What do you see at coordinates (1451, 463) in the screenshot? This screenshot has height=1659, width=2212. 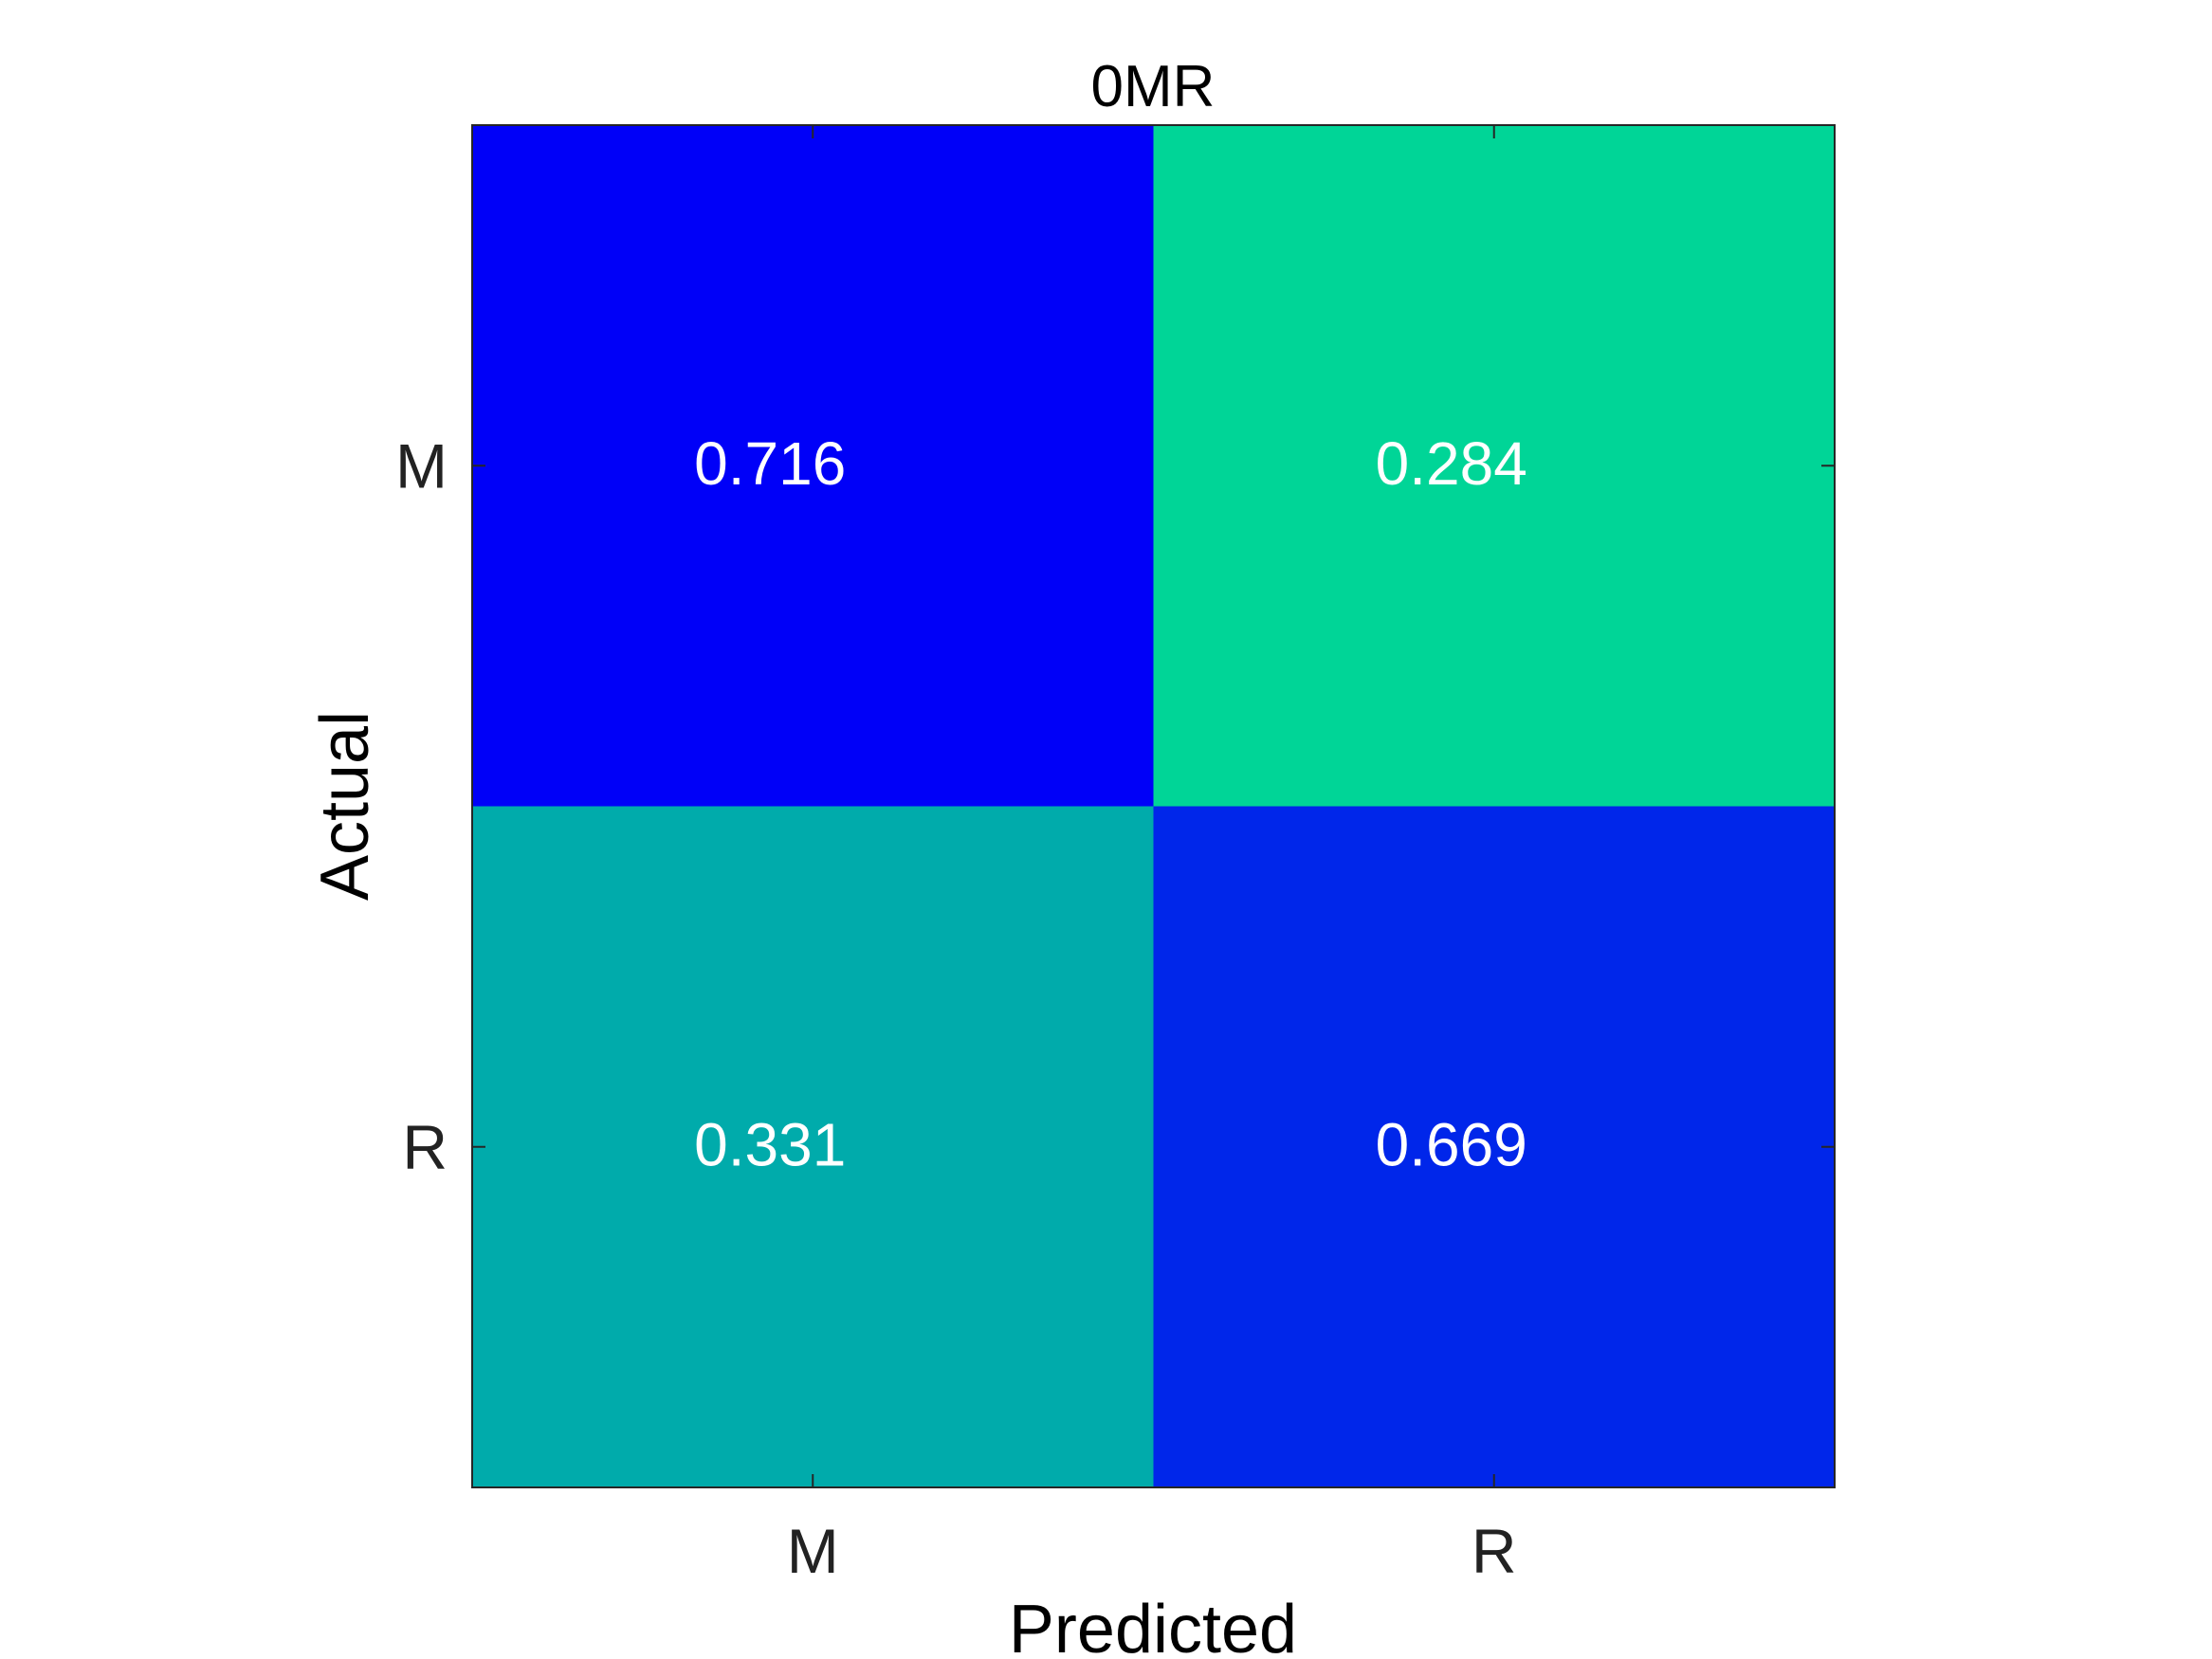 I see `cell-value-label: 0.284` at bounding box center [1451, 463].